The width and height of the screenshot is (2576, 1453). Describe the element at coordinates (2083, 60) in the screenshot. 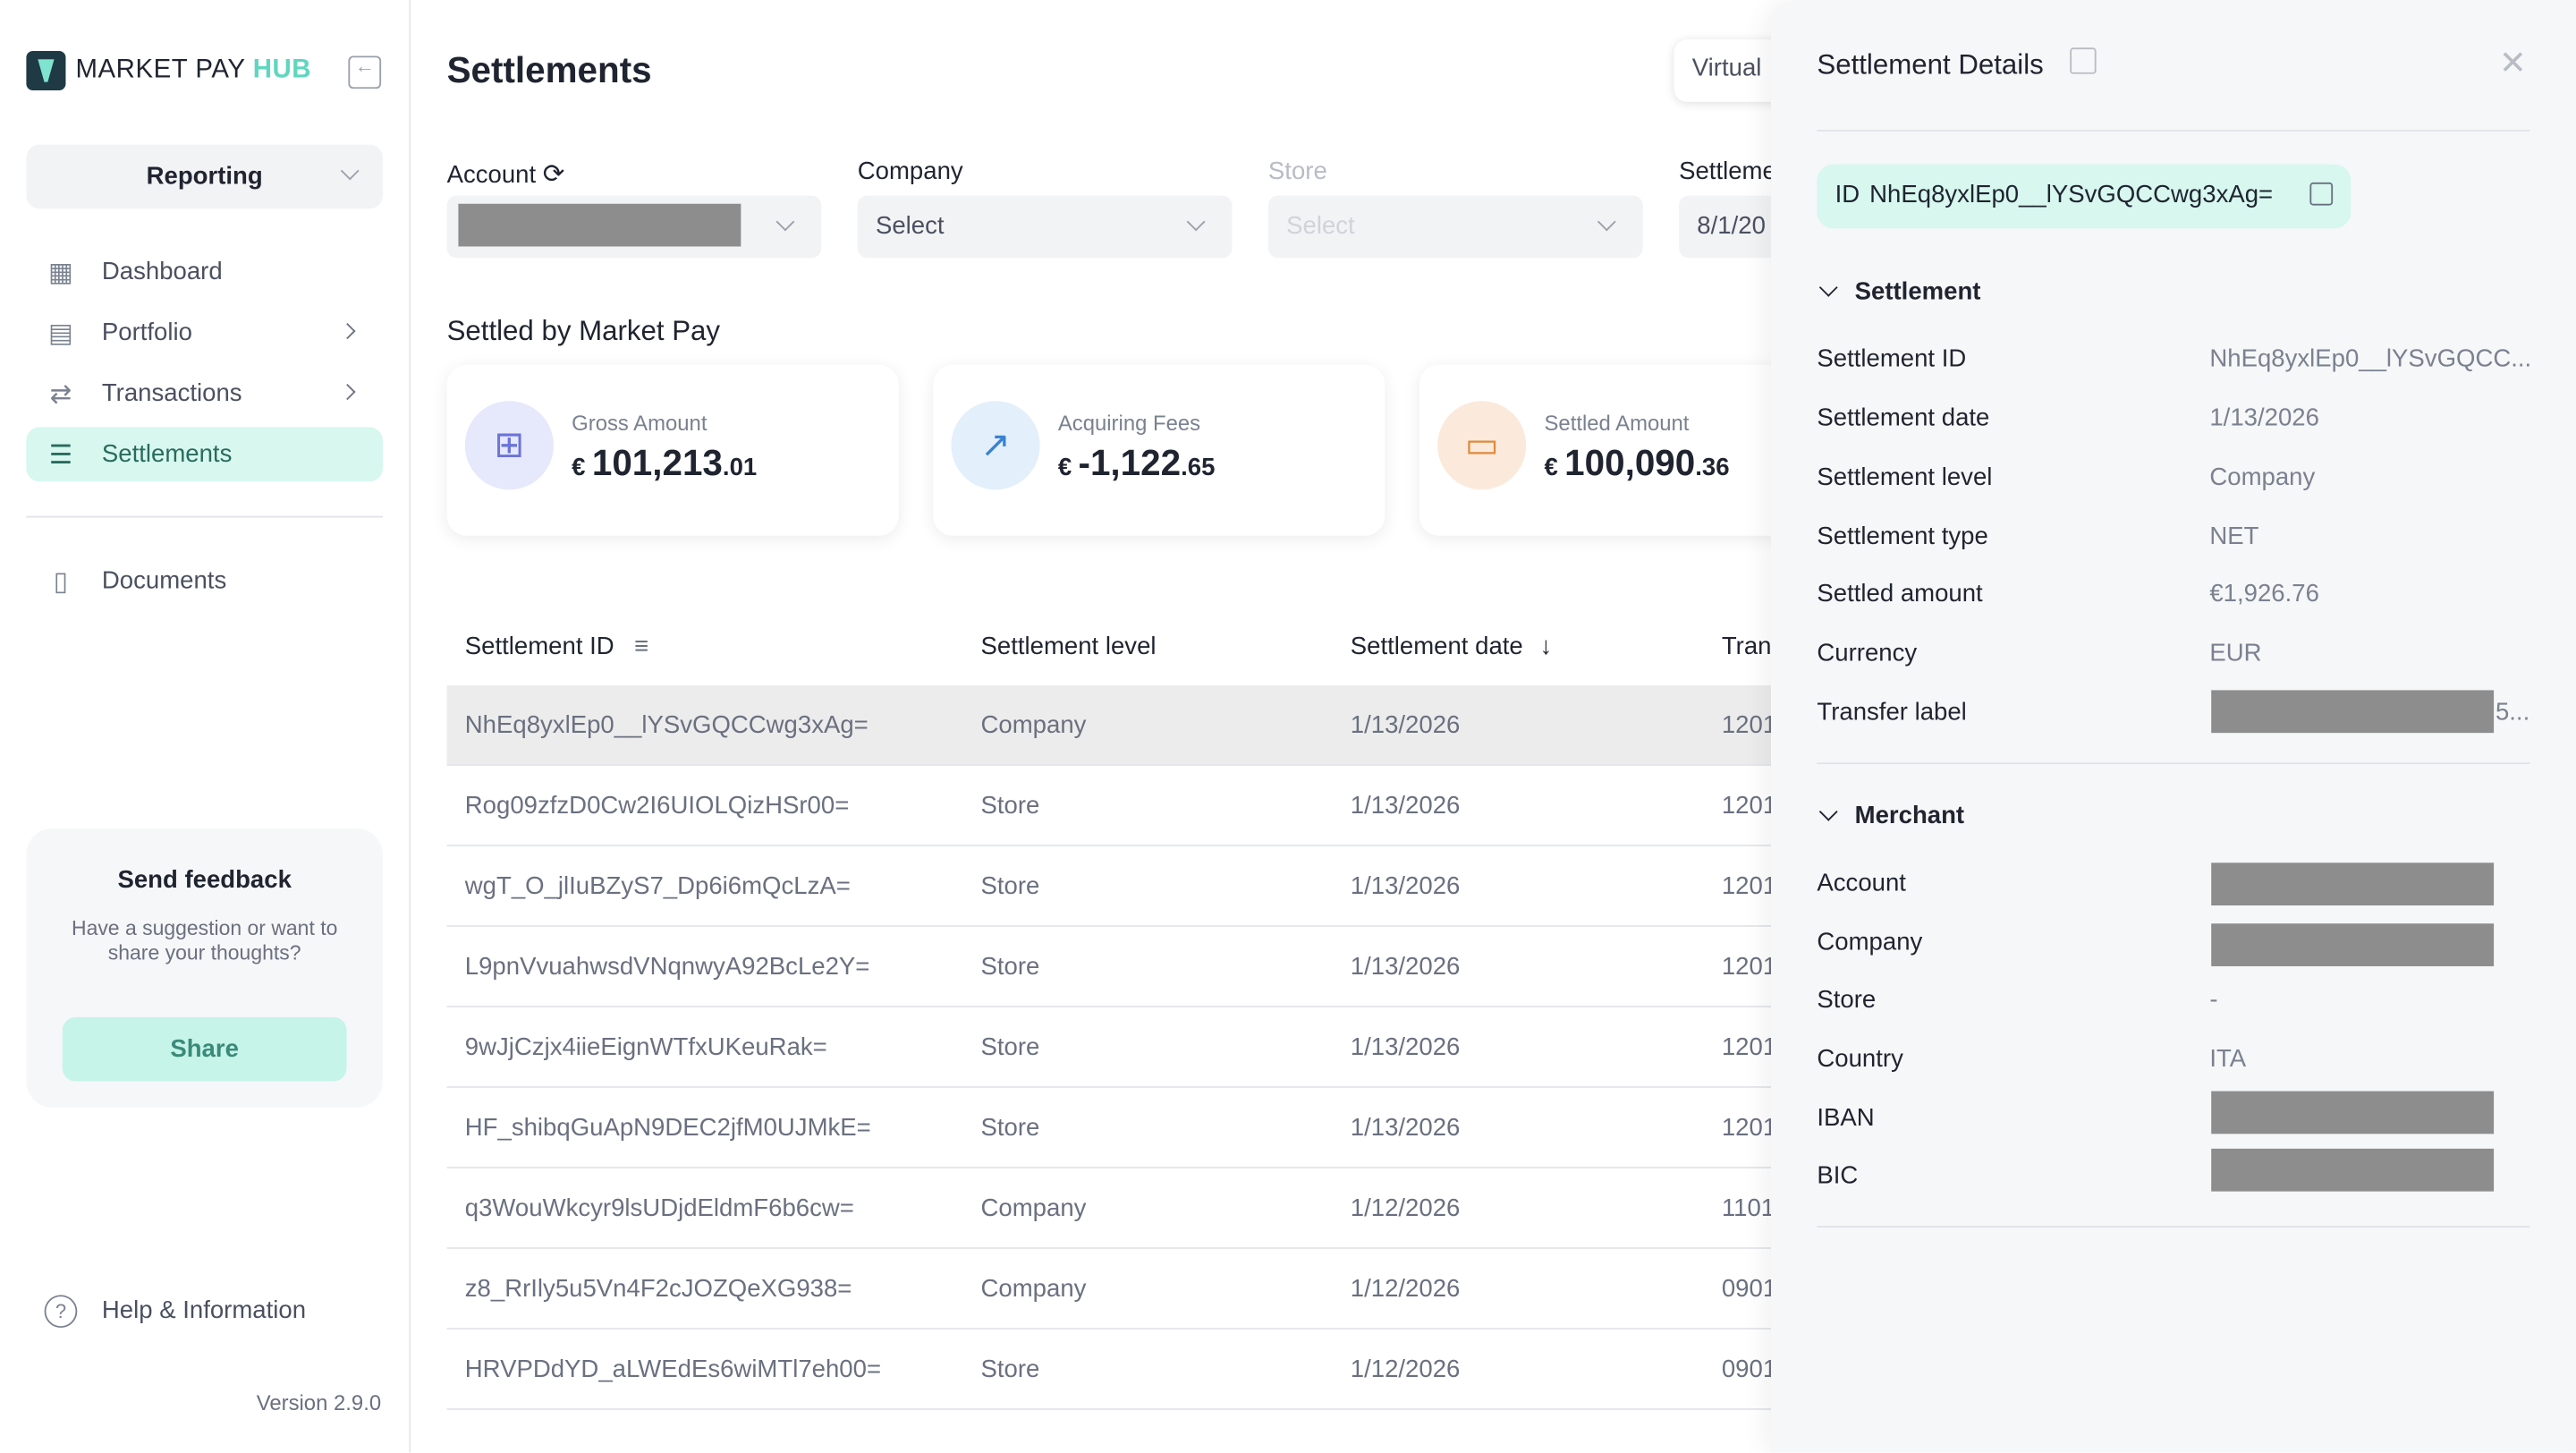

I see `open-external-icon` at that location.